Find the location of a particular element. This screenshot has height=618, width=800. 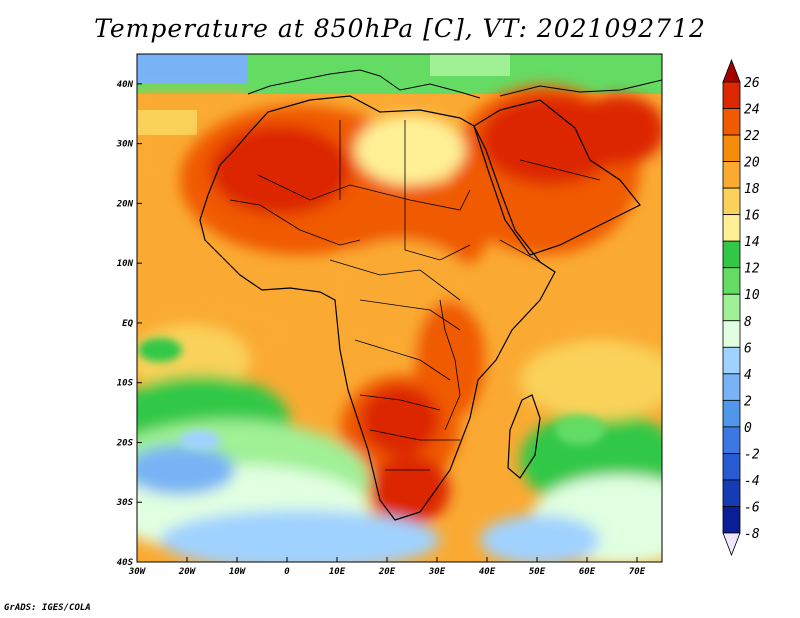

colorbar-label: 12 is located at coordinates (752, 269).